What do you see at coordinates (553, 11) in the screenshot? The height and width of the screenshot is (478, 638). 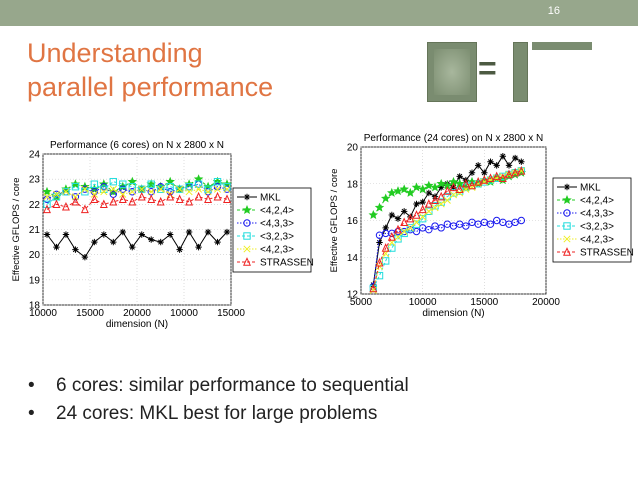 I see `slide-number: 16` at bounding box center [553, 11].